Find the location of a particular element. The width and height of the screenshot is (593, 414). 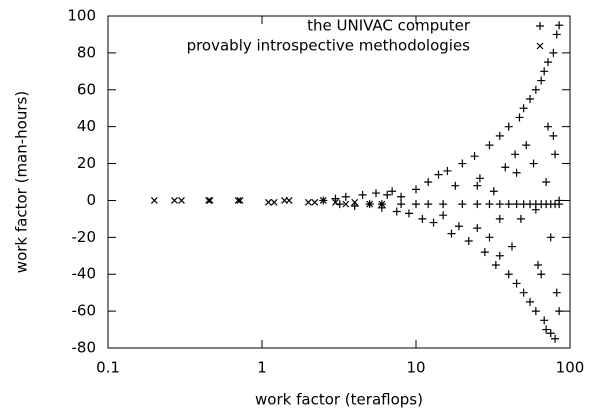

y-tick-label: -40 is located at coordinates (84, 274).